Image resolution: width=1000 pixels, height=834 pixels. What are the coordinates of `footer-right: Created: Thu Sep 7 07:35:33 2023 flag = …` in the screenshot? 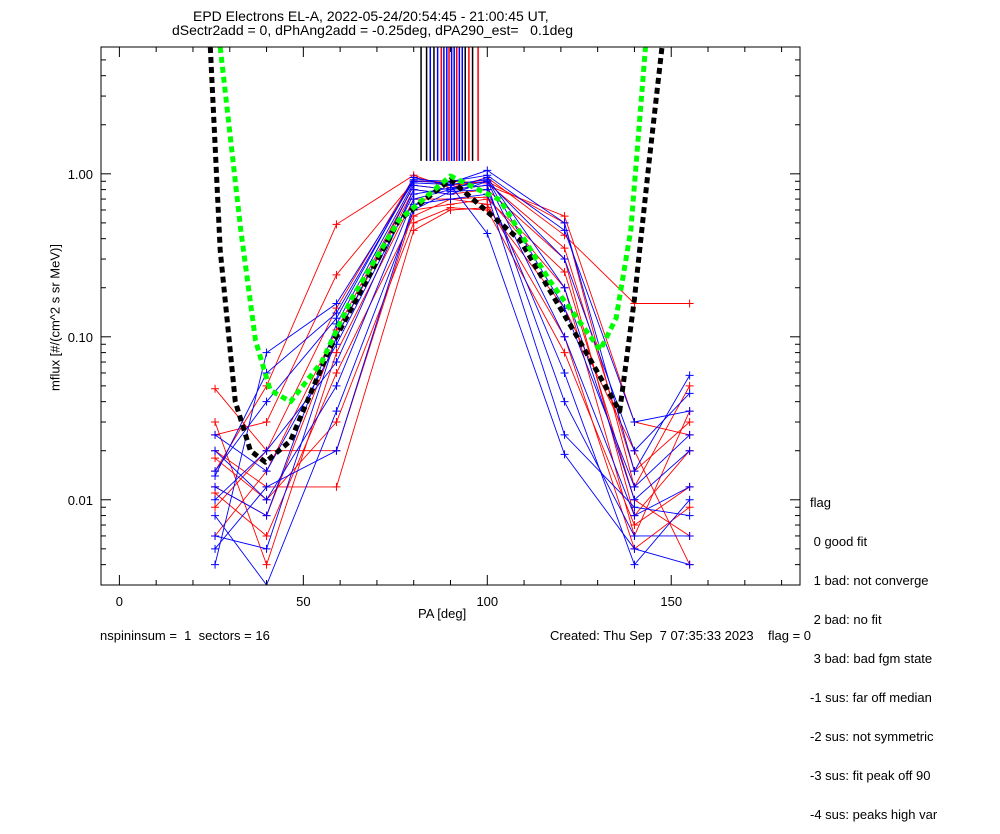 It's located at (681, 635).